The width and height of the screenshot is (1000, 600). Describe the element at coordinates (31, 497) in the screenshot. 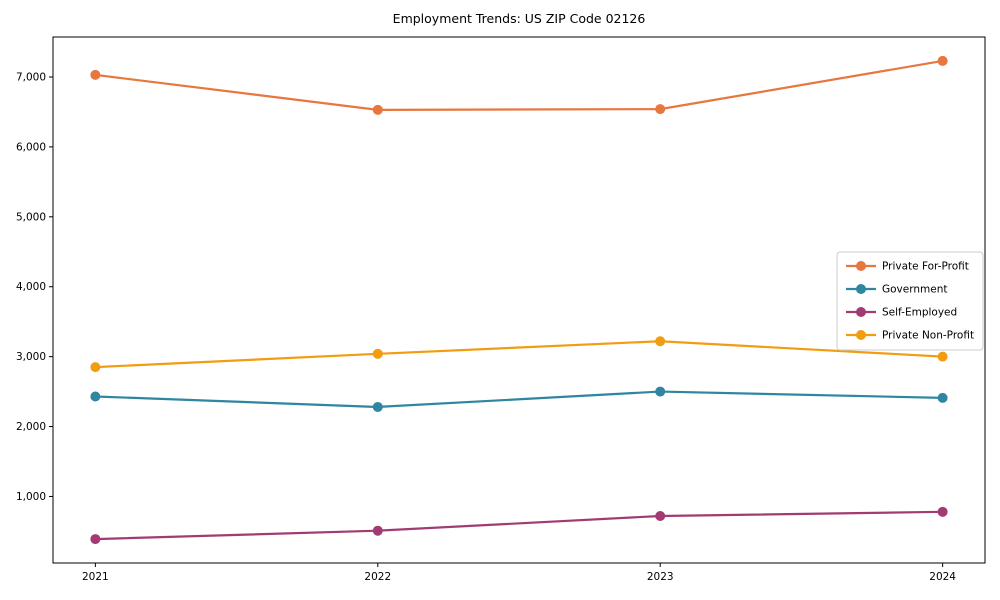

I see `y-tick-label: 1,000` at that location.